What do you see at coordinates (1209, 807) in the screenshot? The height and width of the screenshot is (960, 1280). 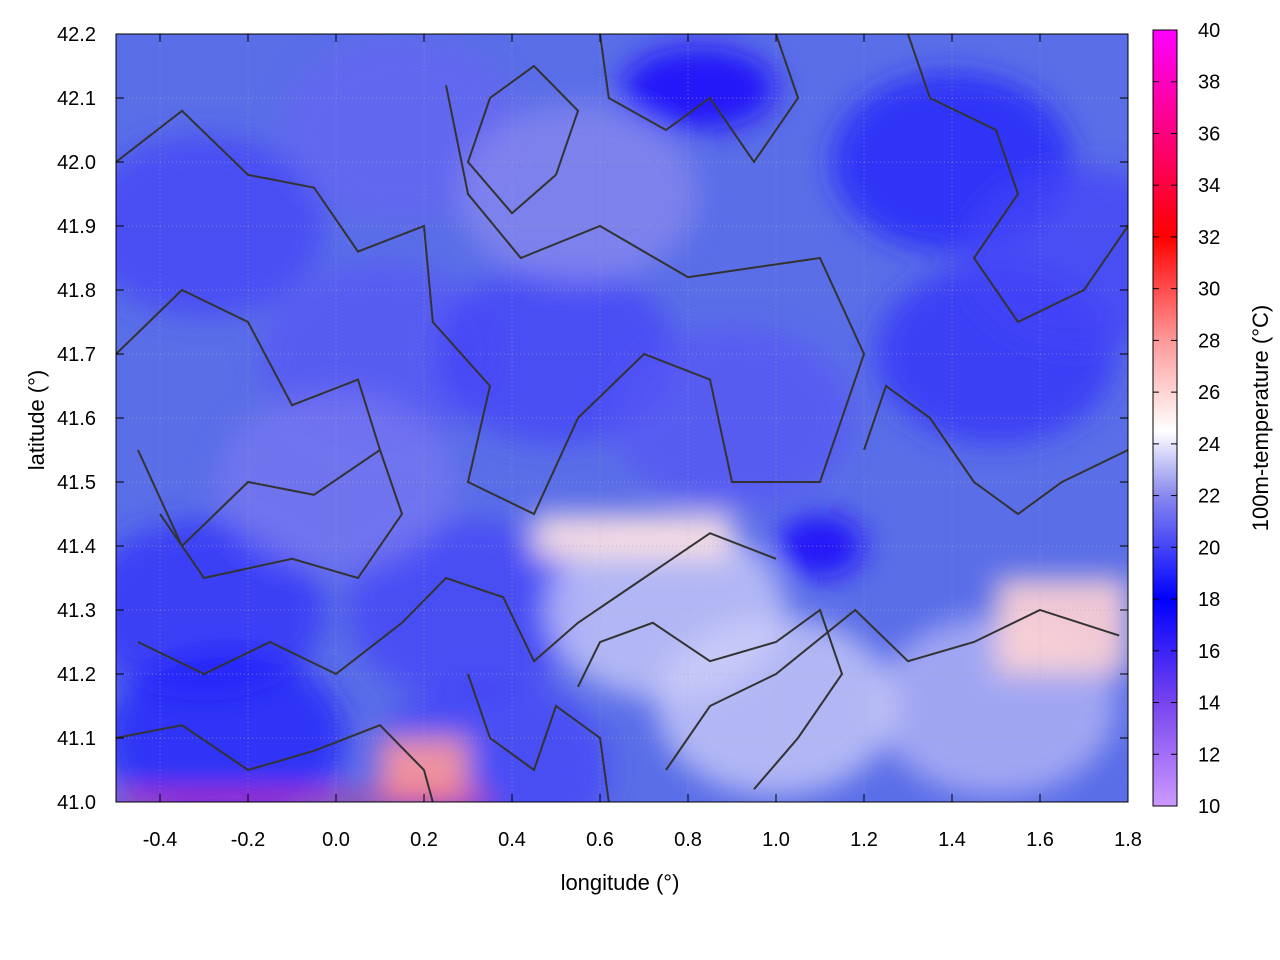 I see `colorbar-tick-label: 10` at bounding box center [1209, 807].